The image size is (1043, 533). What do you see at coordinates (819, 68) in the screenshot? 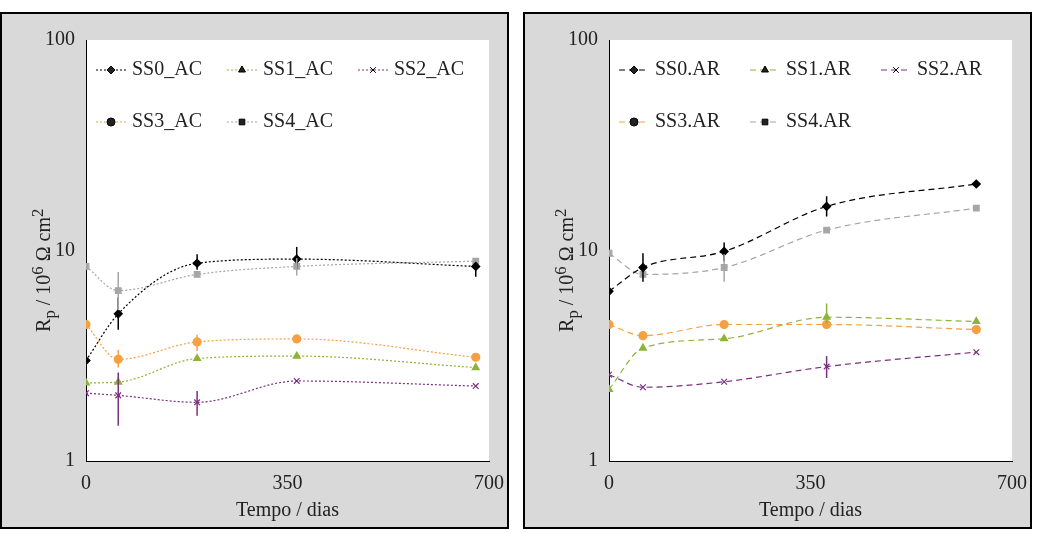
I see `legend-label: SS1.AR` at bounding box center [819, 68].